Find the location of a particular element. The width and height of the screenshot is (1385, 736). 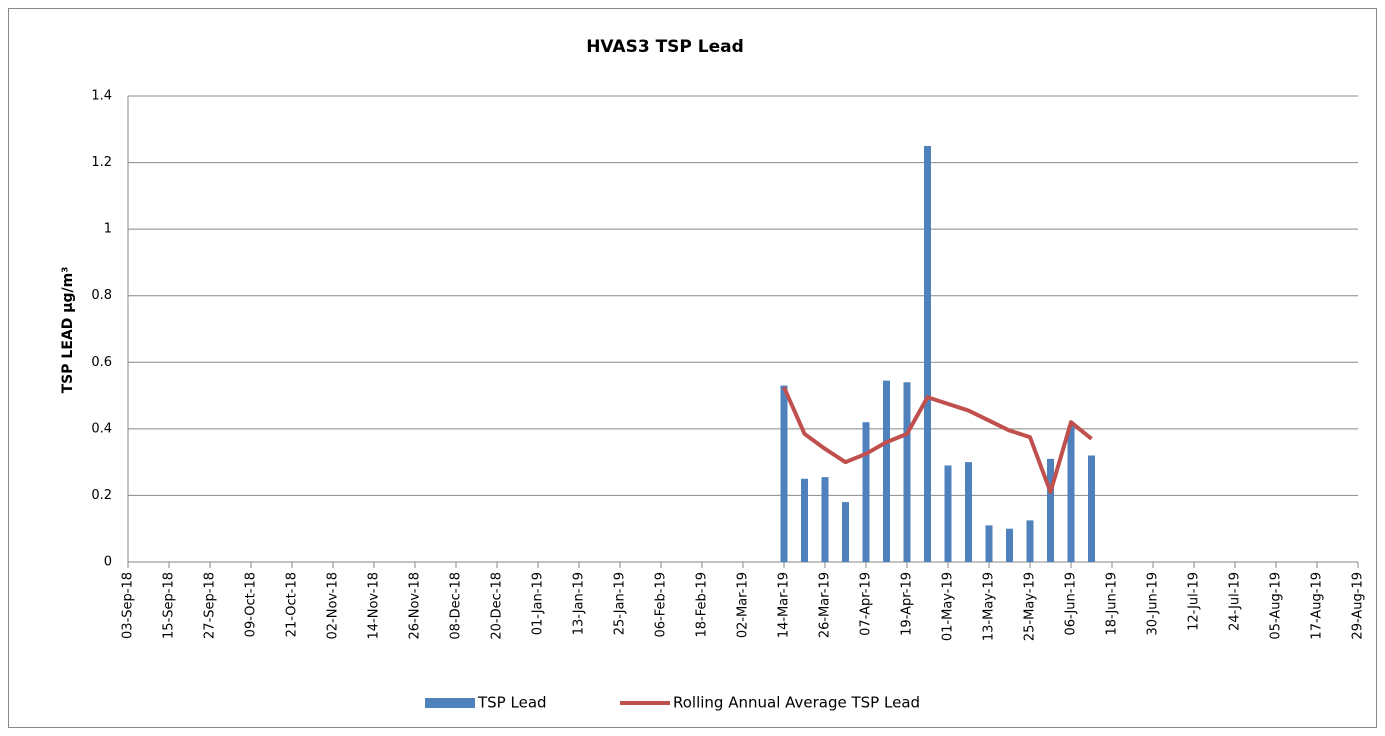

x-tick-label: 14-Nov-18 is located at coordinates (374, 606).